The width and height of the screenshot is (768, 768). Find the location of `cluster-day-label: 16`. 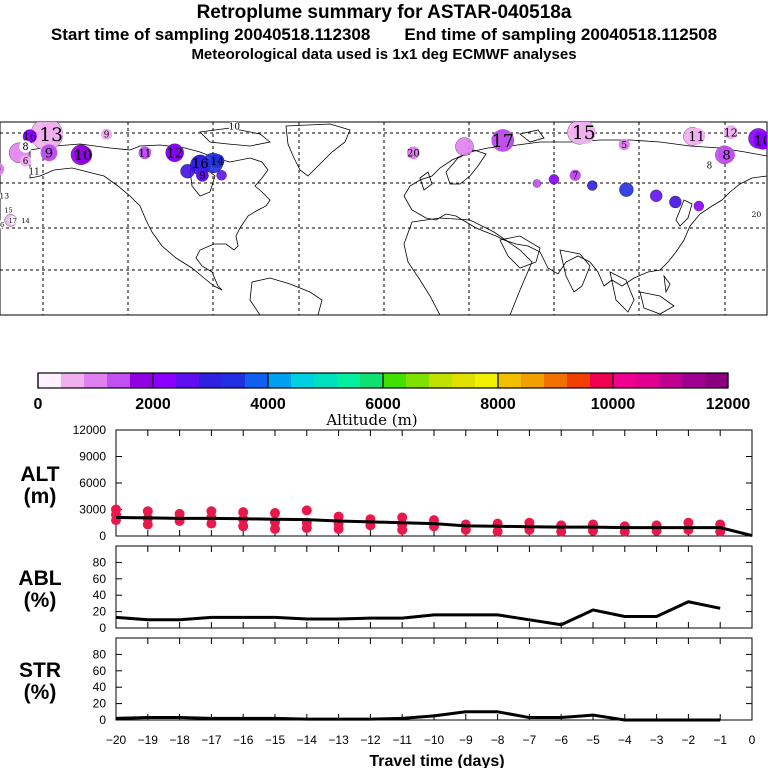

cluster-day-label: 16 is located at coordinates (200, 164).